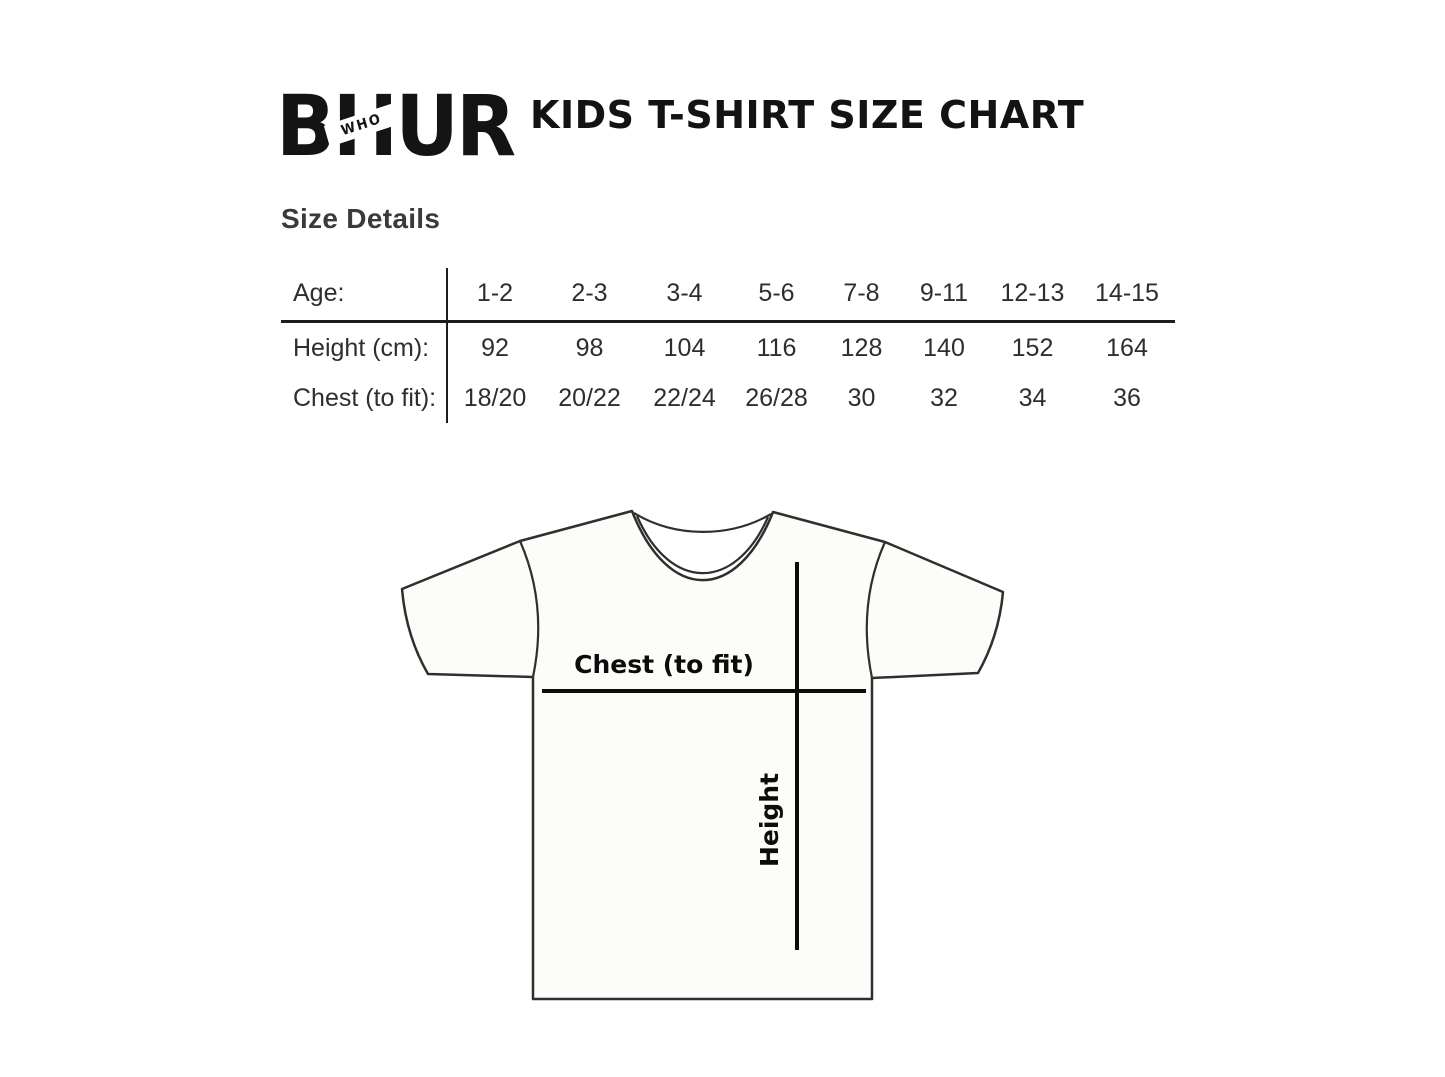 This screenshot has height=1077, width=1445. I want to click on chest-cell: 22/24, so click(684, 398).